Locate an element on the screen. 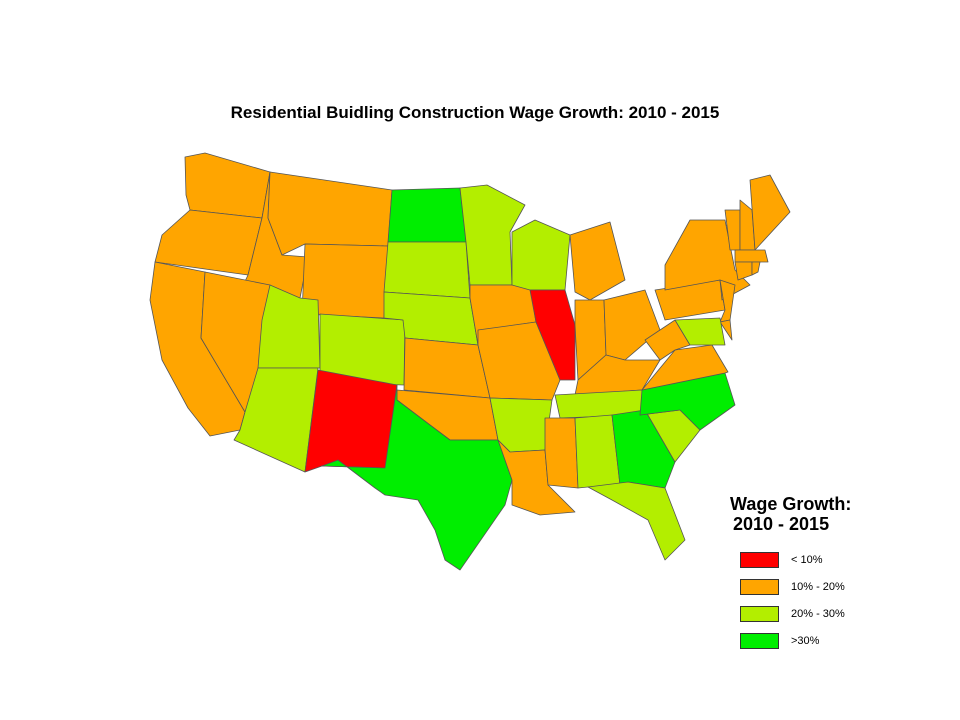  state-nm is located at coordinates (351, 421).